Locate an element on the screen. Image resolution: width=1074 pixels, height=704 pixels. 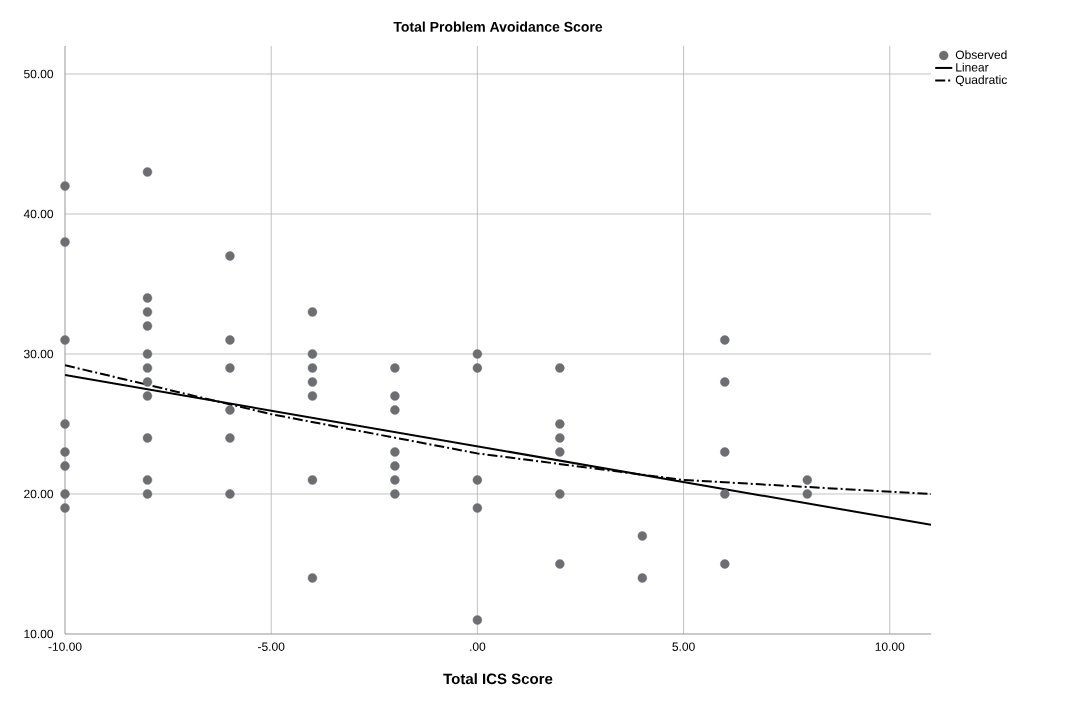
x-tick-label: -10.00 is located at coordinates (65, 646).